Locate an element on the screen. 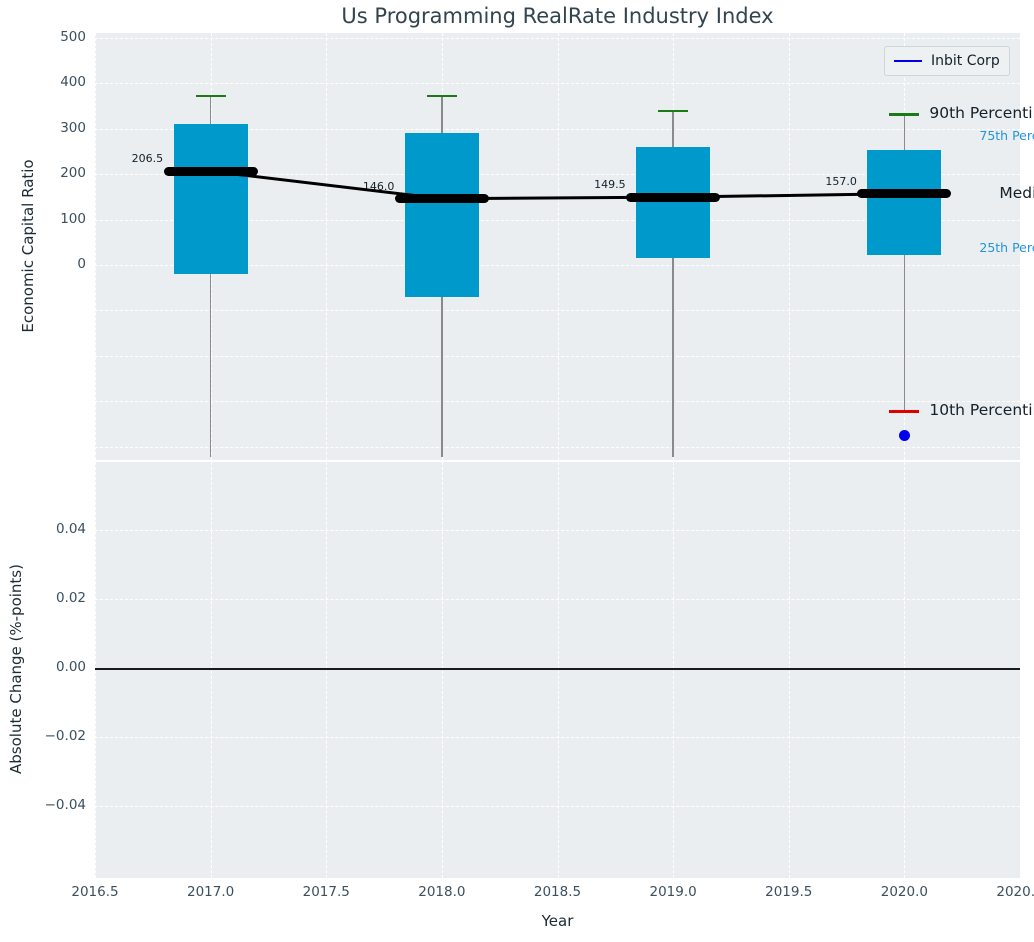  median-value-label: 149.5 is located at coordinates (610, 185).